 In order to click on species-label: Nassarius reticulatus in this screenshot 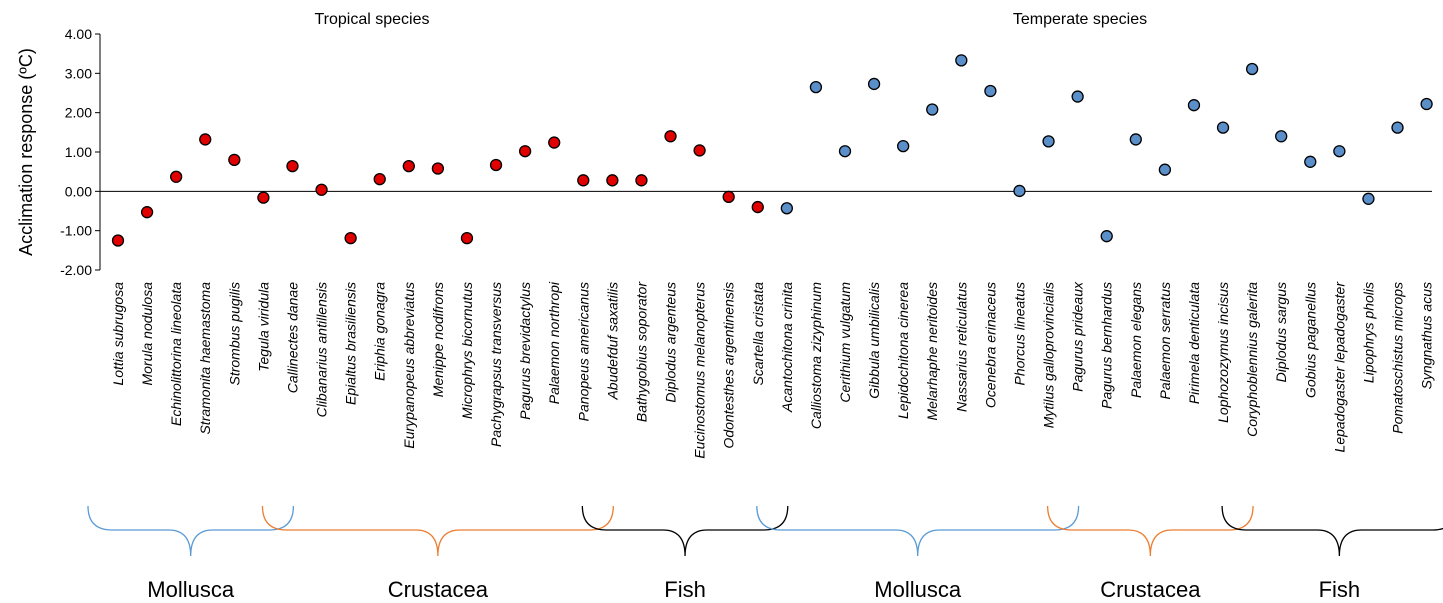, I will do `click(961, 347)`.